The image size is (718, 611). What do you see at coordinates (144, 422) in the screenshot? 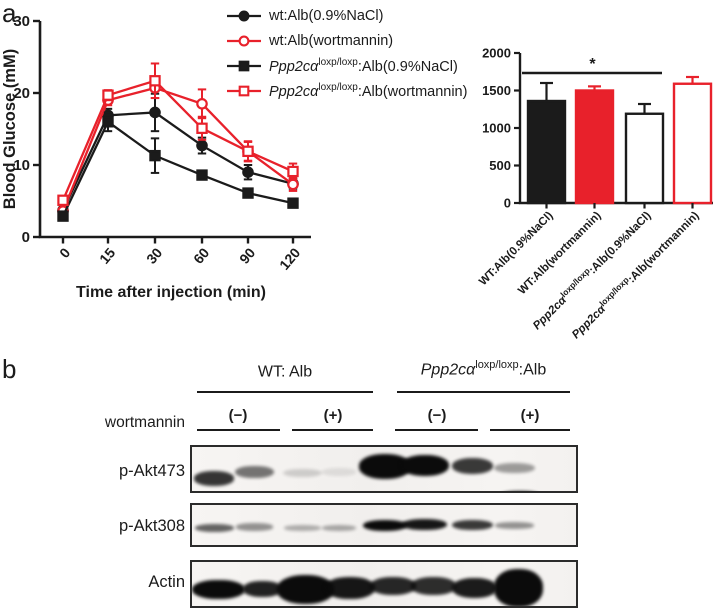
I see `wortmannin-row-label: wortmannin` at bounding box center [144, 422].